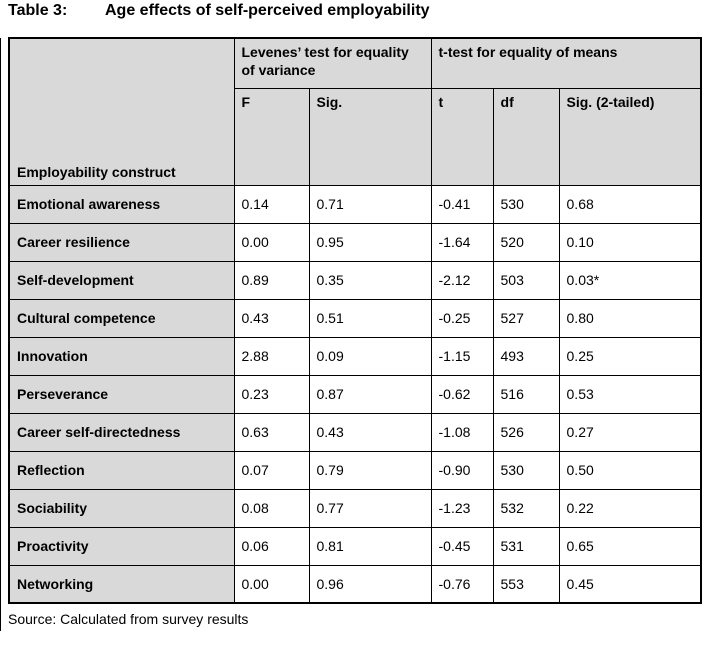 The width and height of the screenshot is (713, 646). I want to click on col-header-df: df, so click(526, 136).